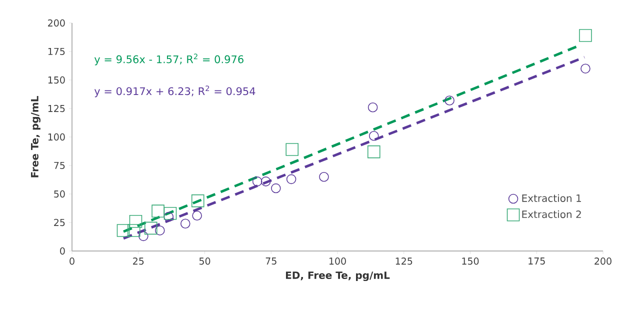  I want to click on y-tick-label: 100, so click(56, 137).